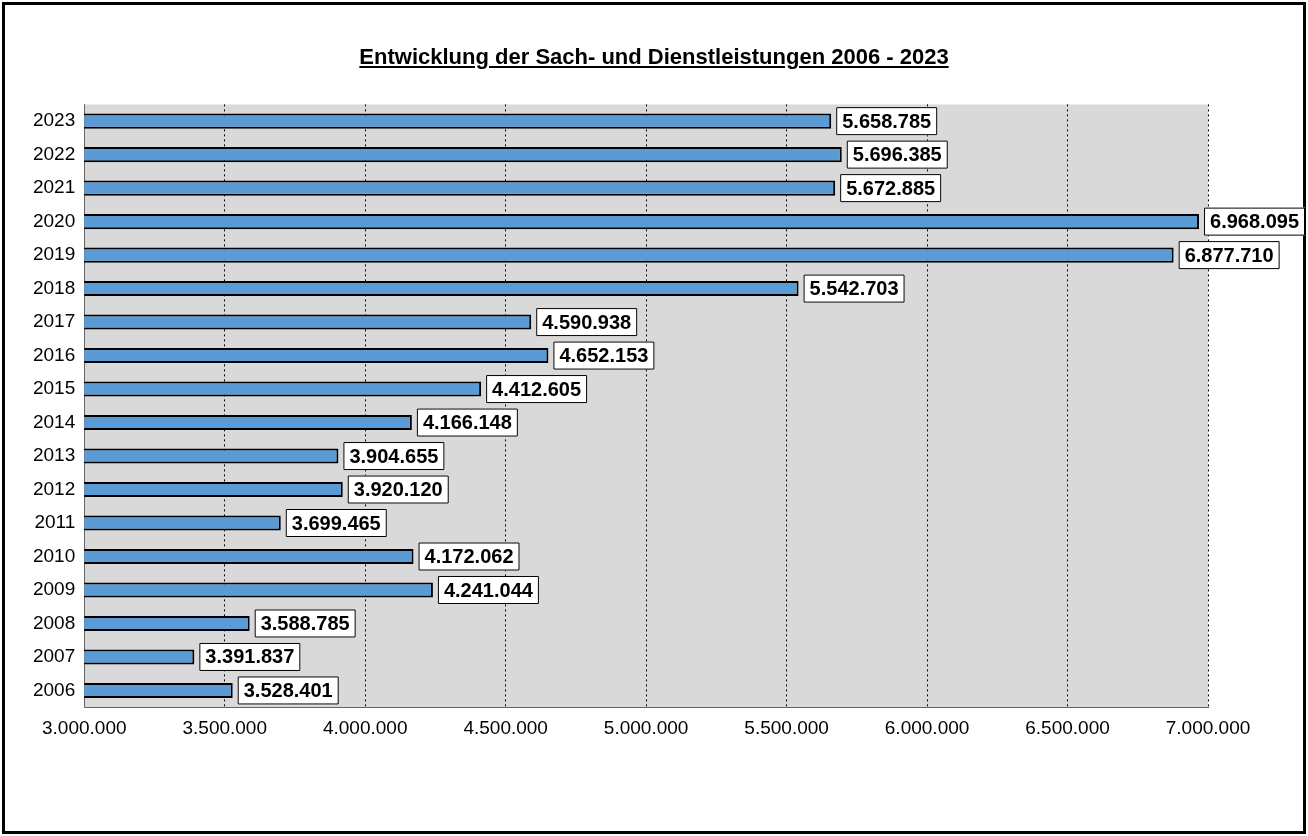  I want to click on data-label: 4.241.044, so click(488, 589).